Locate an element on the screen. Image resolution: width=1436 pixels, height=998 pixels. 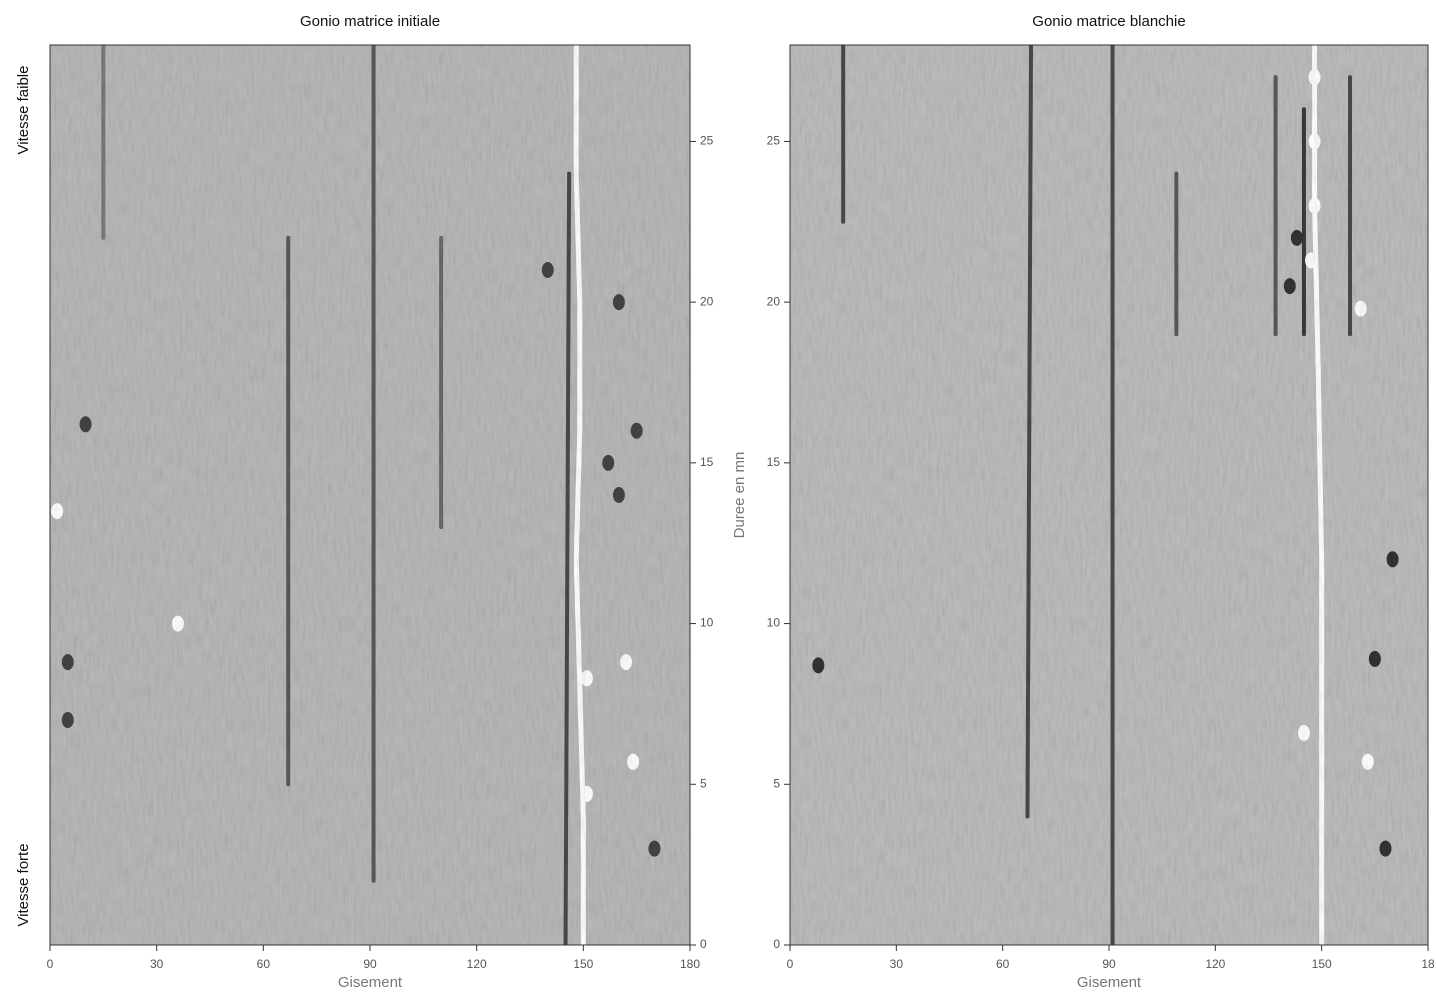
side-annotation: Vitesse forte is located at coordinates (23, 884).